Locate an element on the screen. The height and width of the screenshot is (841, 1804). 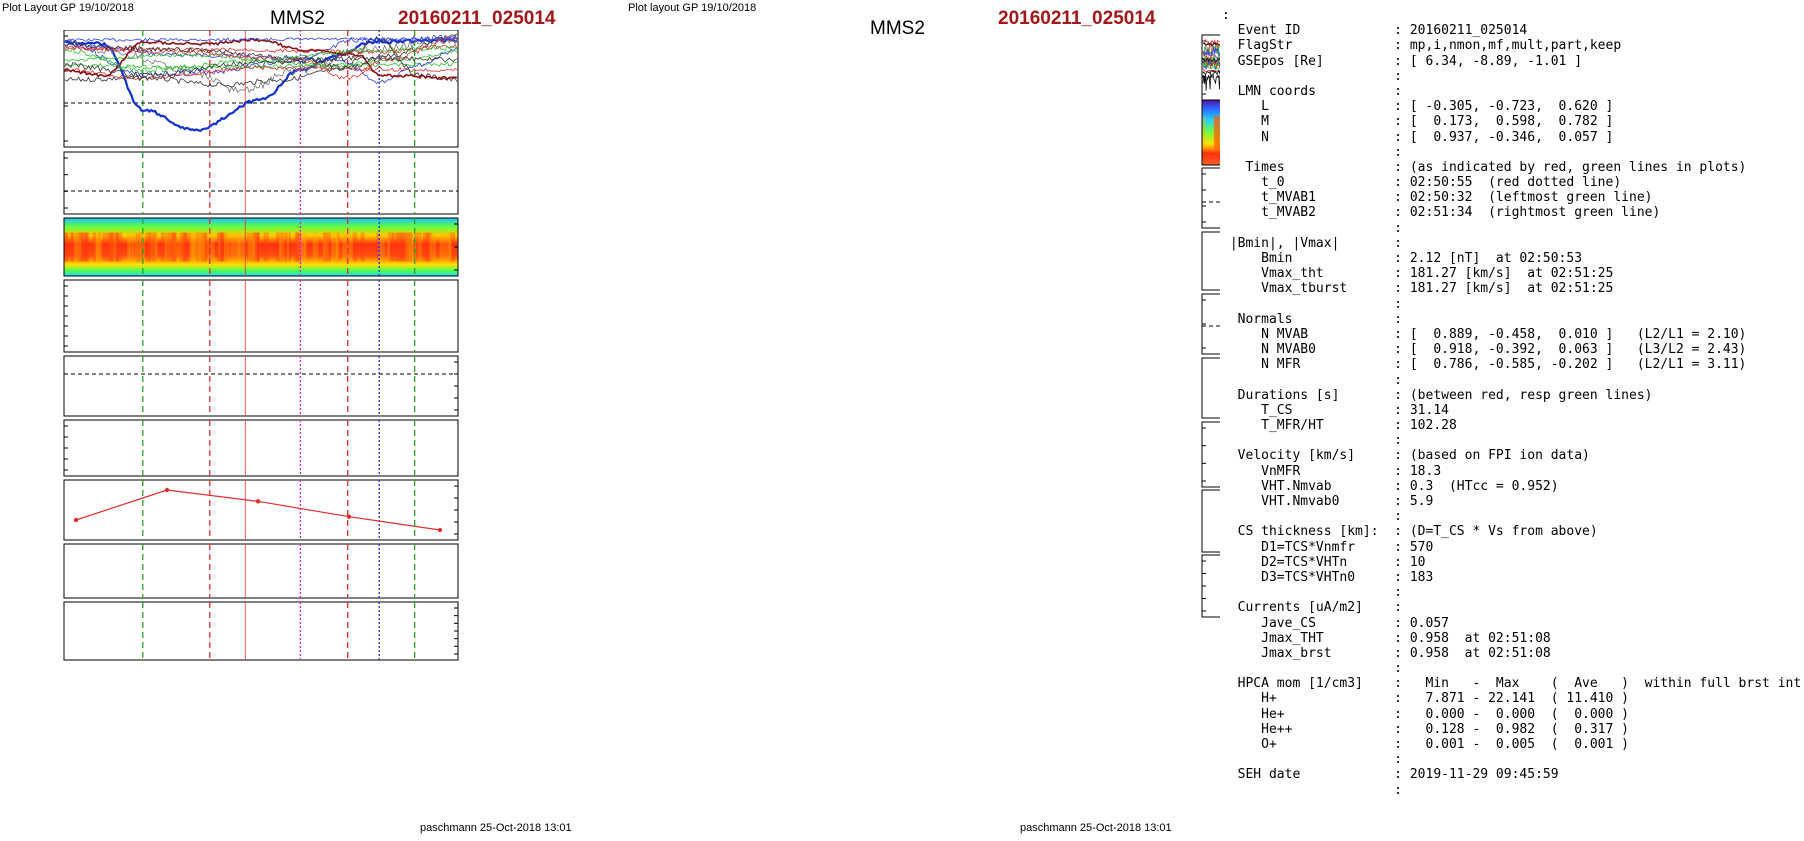
left-event-title: 20160211_025014 is located at coordinates (477, 18).